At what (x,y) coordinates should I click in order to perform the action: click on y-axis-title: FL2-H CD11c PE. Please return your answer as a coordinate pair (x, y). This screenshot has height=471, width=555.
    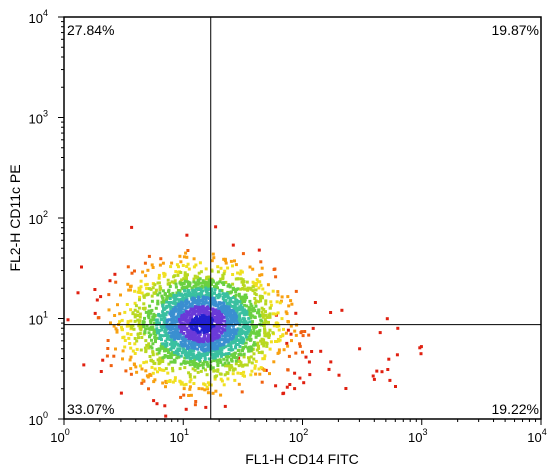
    Looking at the image, I should click on (15, 217).